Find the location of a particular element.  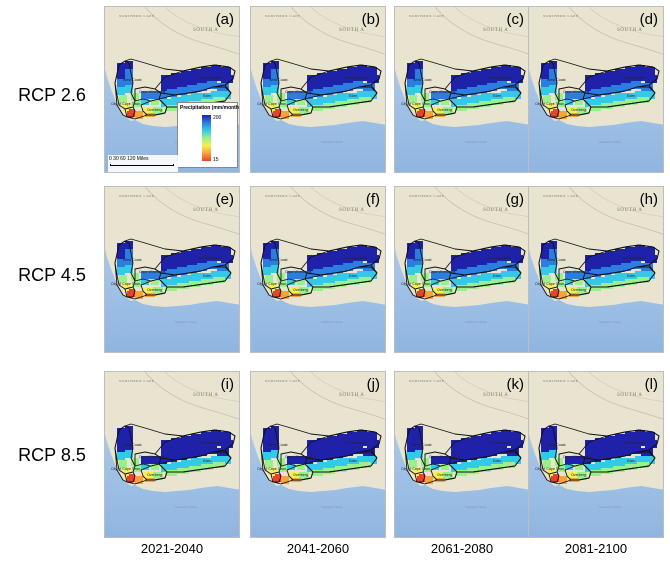

precipitation-legend: Precipitation (mm/month) 200 15 is located at coordinates (208, 135).